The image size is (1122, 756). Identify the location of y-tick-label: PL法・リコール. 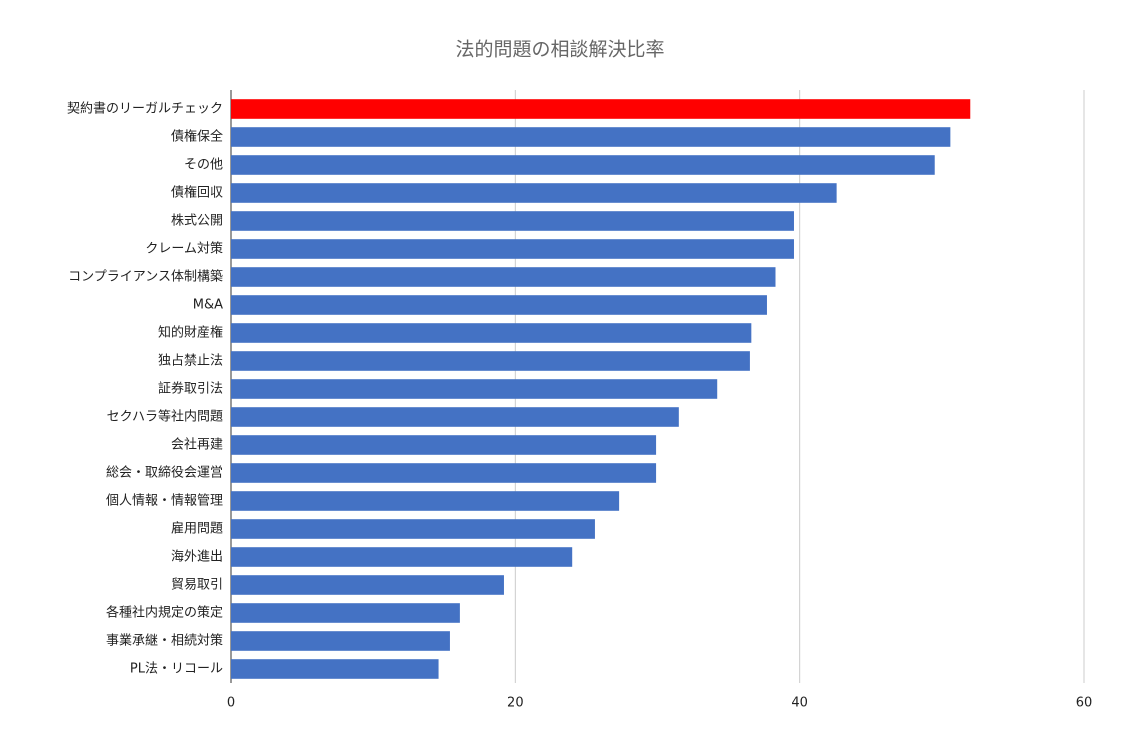
(176, 669).